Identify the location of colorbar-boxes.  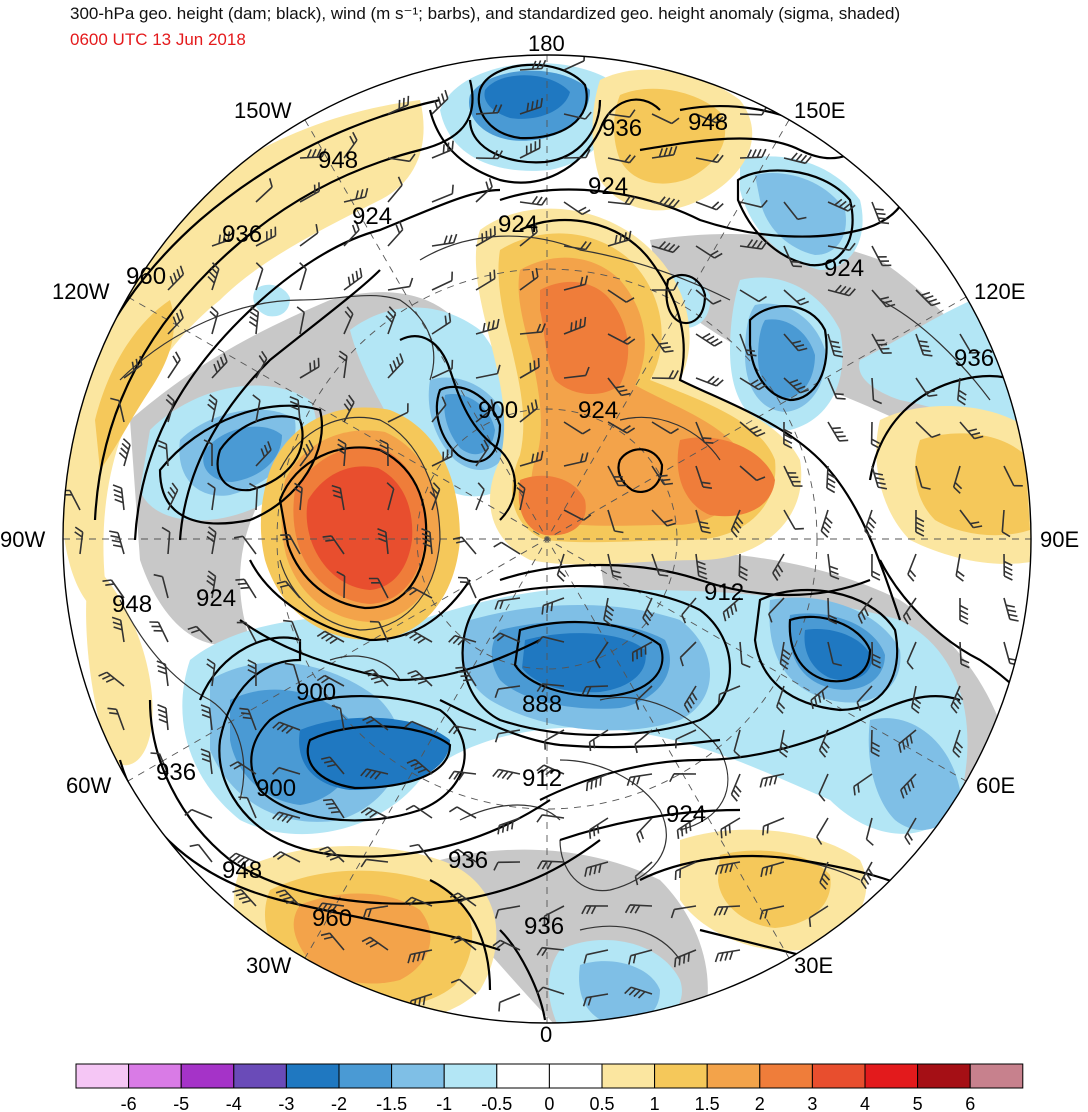
(549, 1076).